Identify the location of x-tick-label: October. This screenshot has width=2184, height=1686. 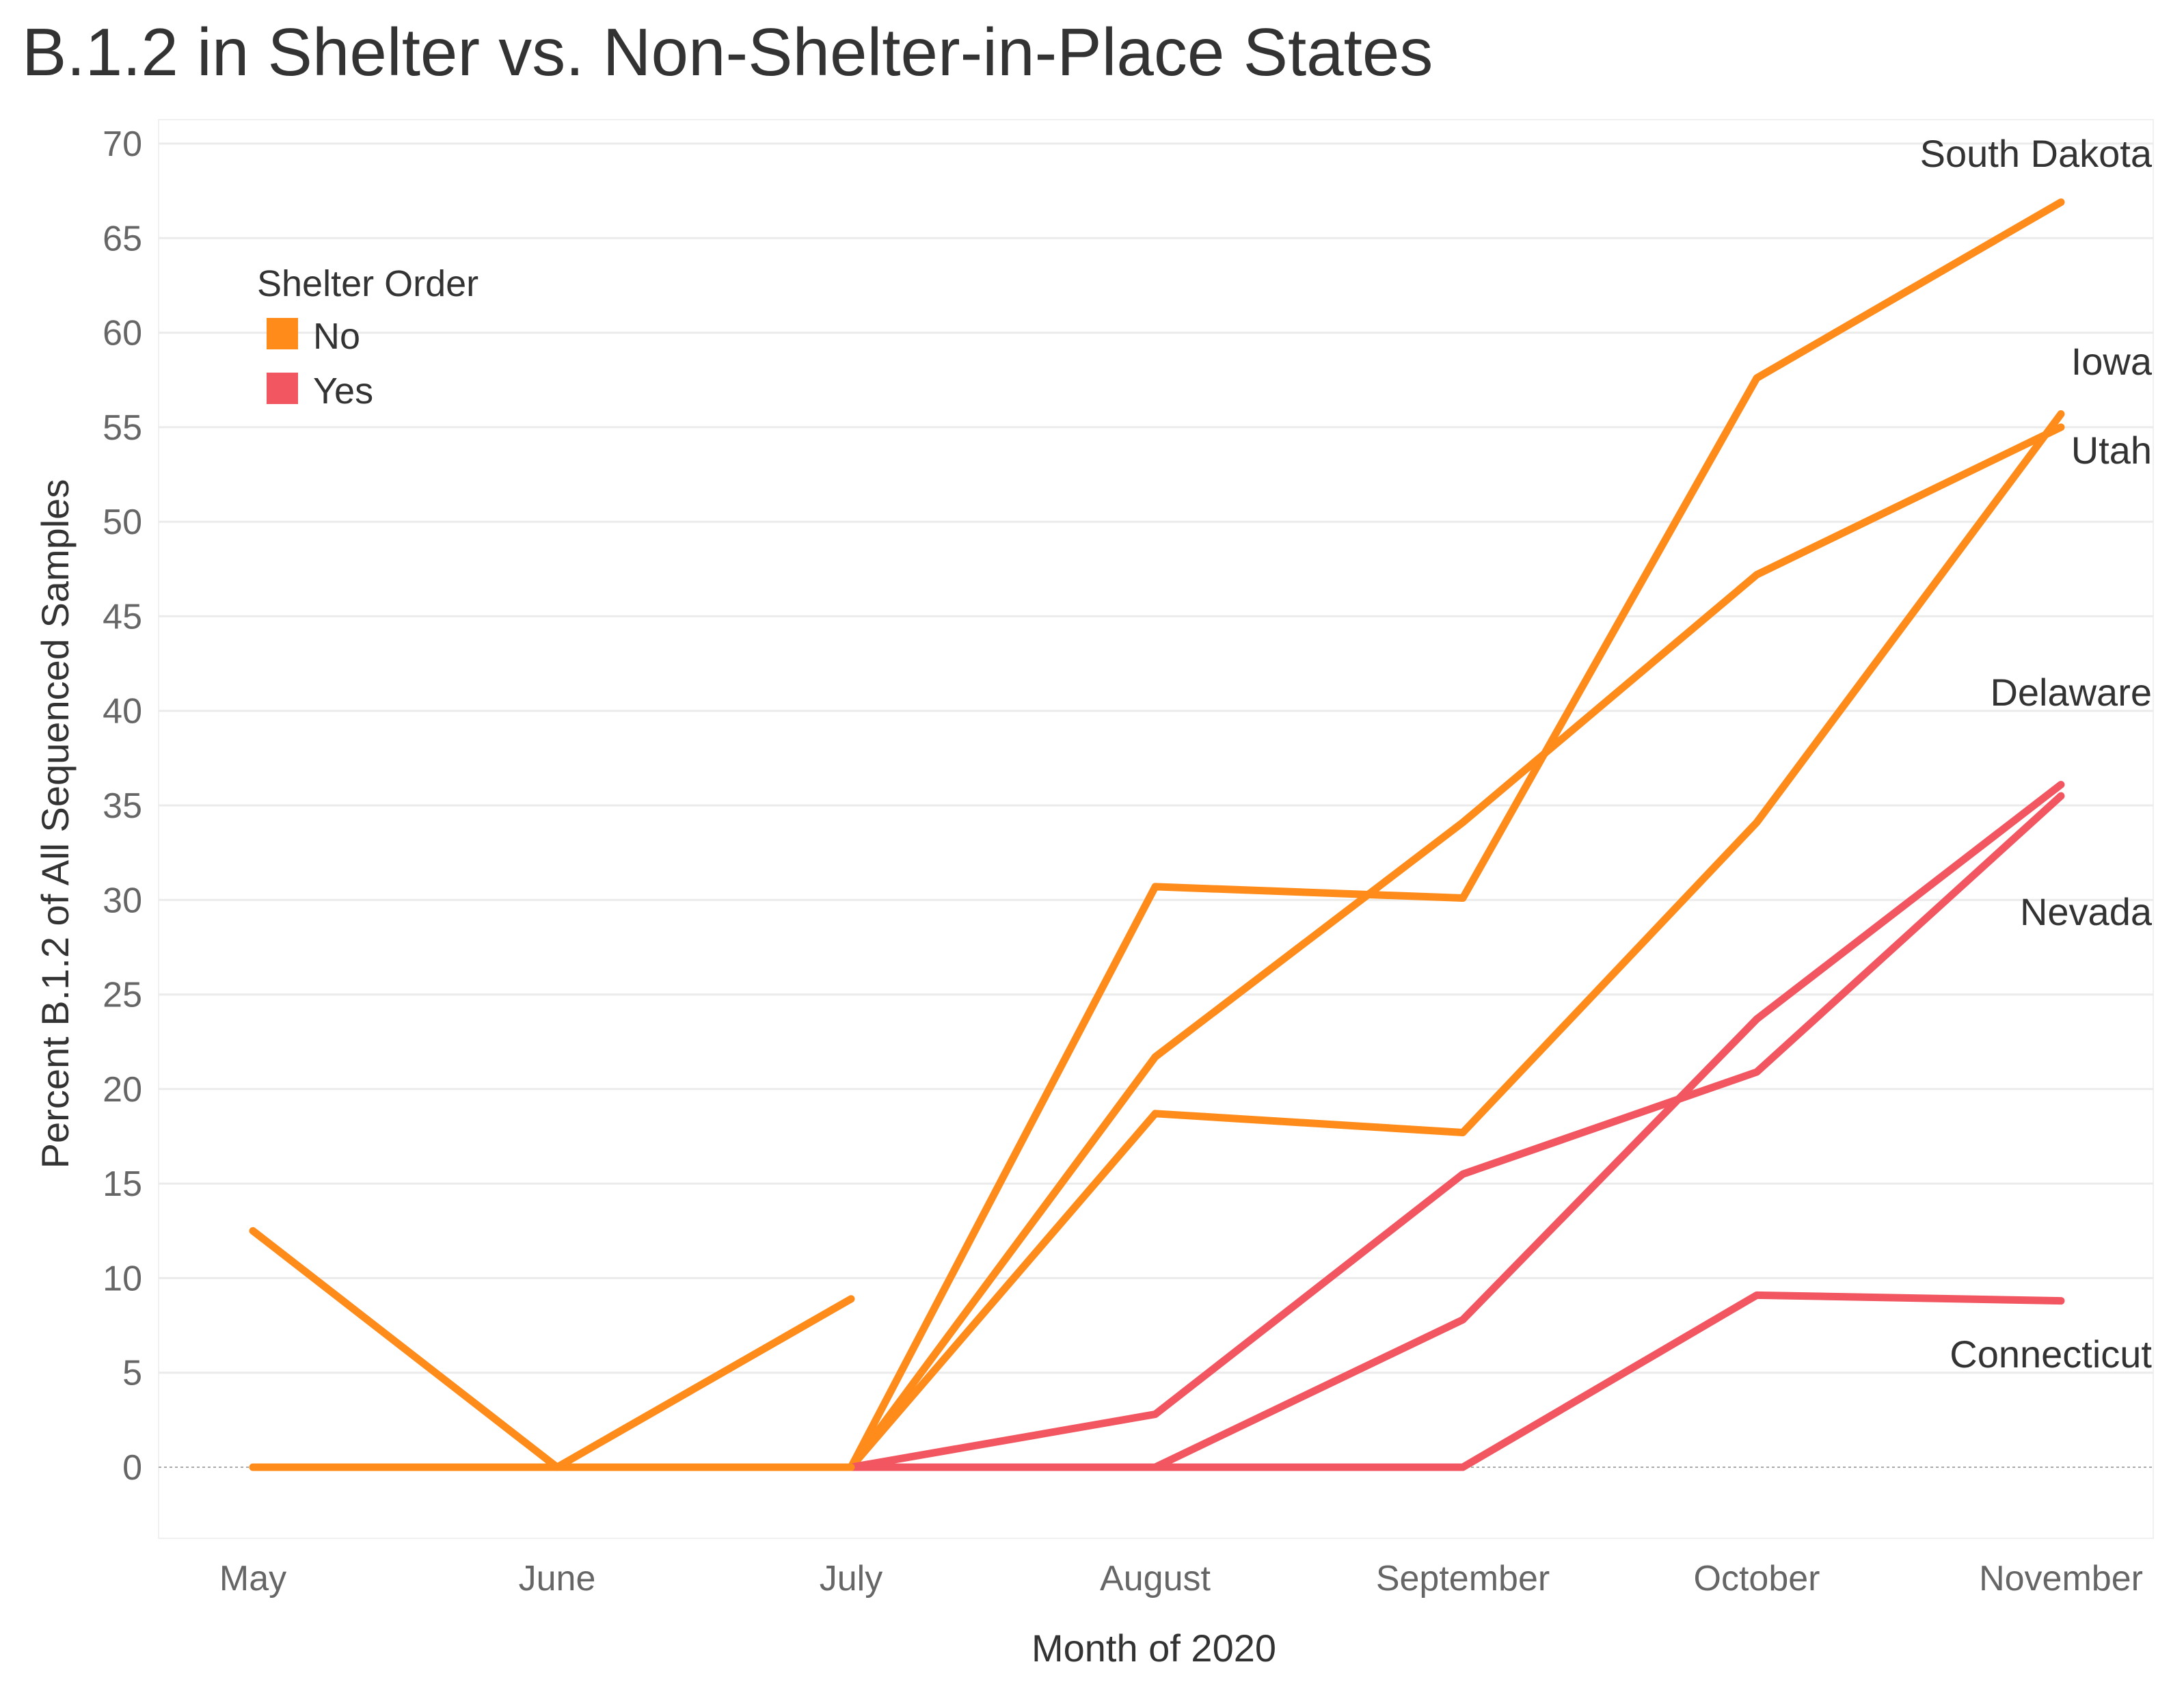
(1757, 1579).